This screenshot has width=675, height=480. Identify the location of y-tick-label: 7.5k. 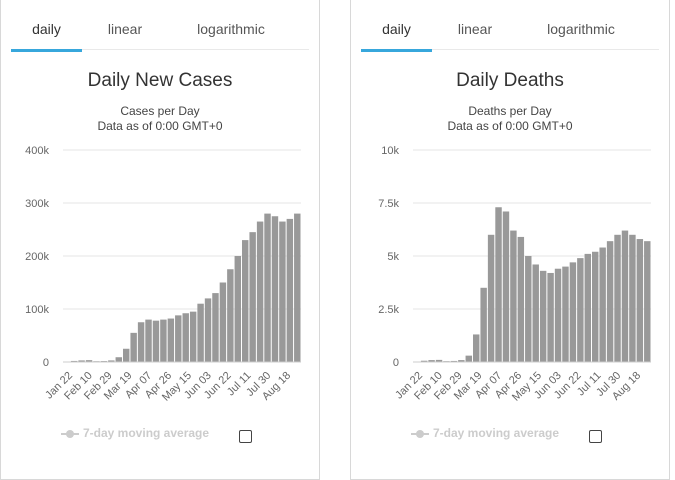
(388, 204).